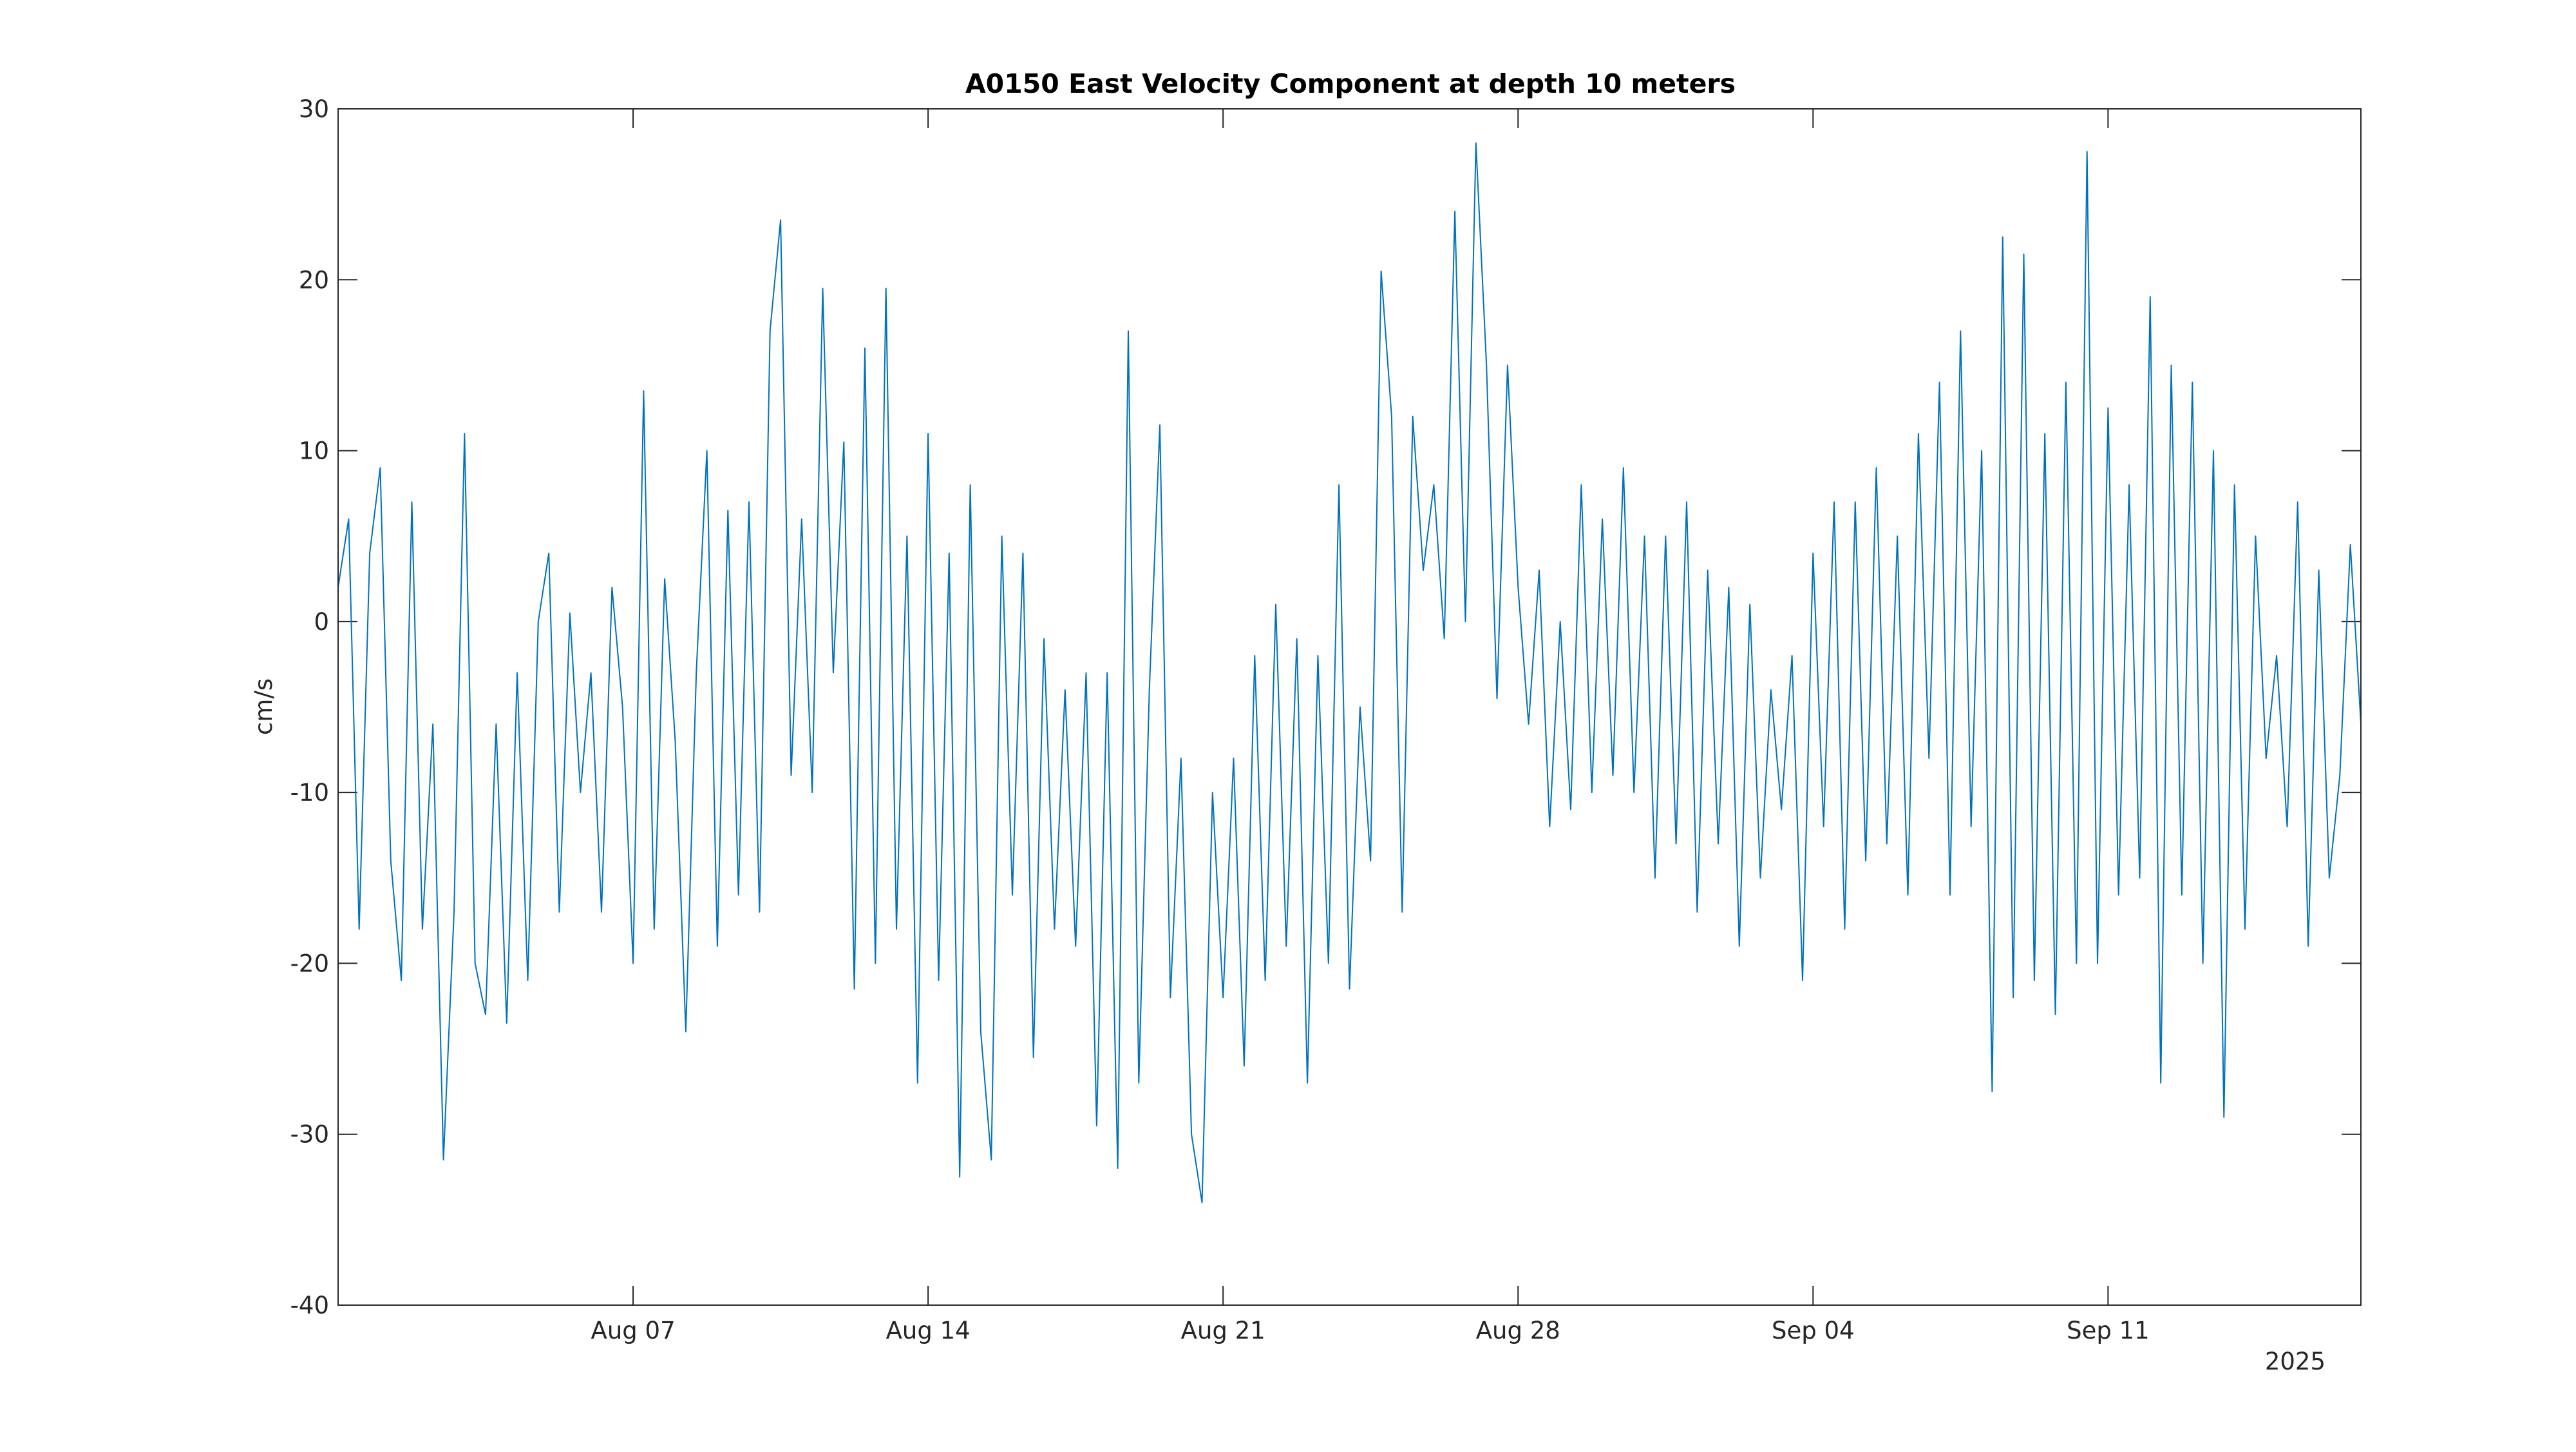  What do you see at coordinates (314, 280) in the screenshot?
I see `y-tick-label: 20` at bounding box center [314, 280].